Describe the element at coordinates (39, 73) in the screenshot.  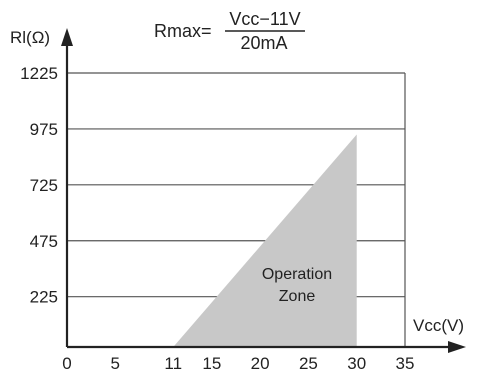
I see `y-tick-label-1225: 1225` at that location.